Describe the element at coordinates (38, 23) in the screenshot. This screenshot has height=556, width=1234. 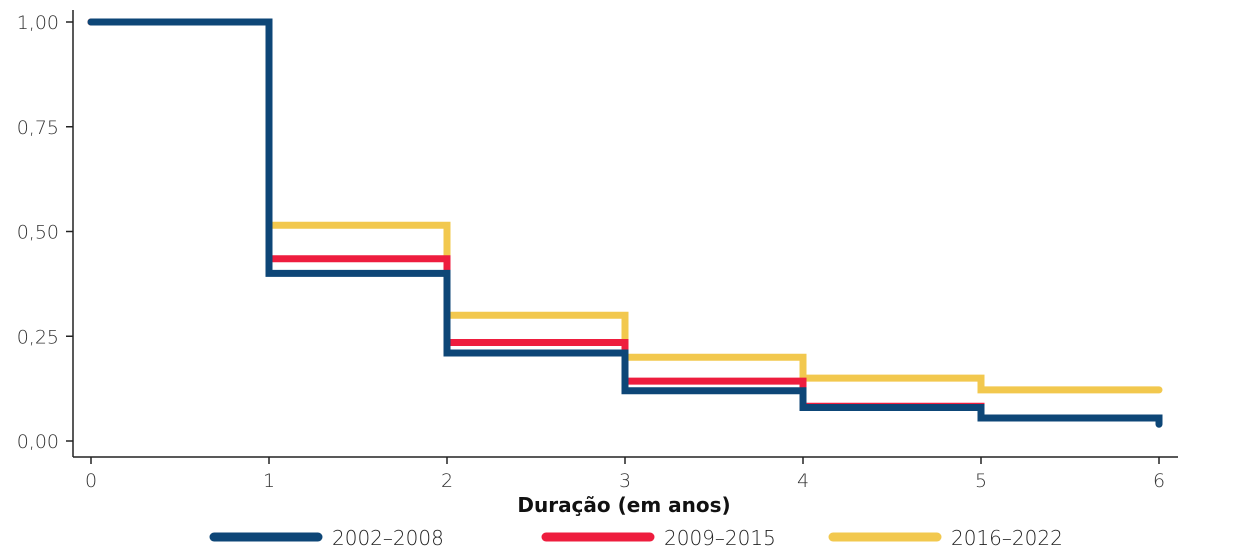
I see `y-tick-label: 1,00` at that location.